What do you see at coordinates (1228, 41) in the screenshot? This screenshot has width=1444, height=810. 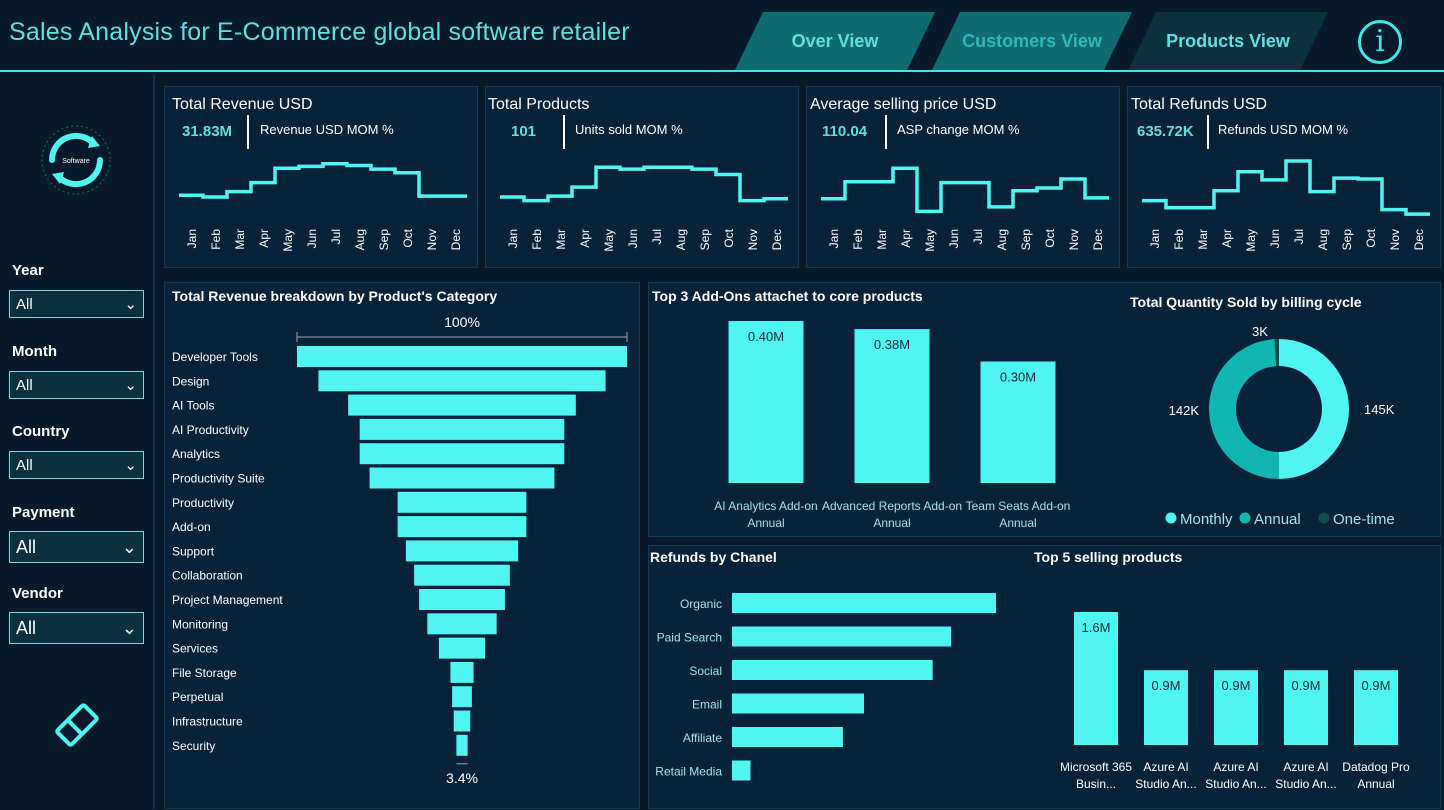 I see `tab-products-view: Products View` at bounding box center [1228, 41].